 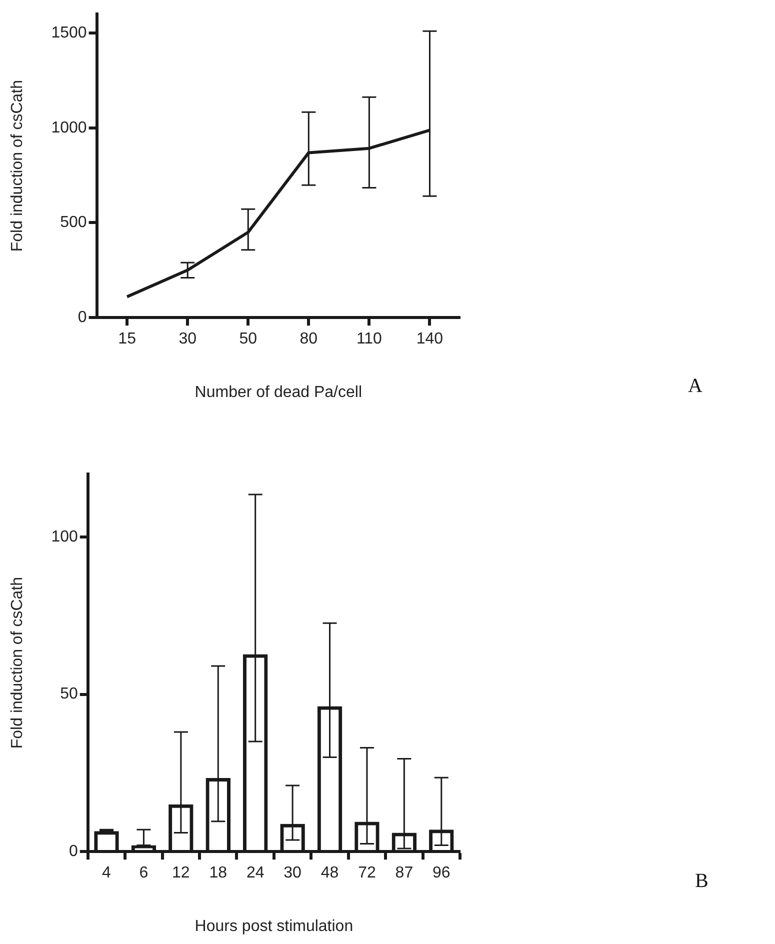 What do you see at coordinates (69, 694) in the screenshot?
I see `y-tick-label: 50` at bounding box center [69, 694].